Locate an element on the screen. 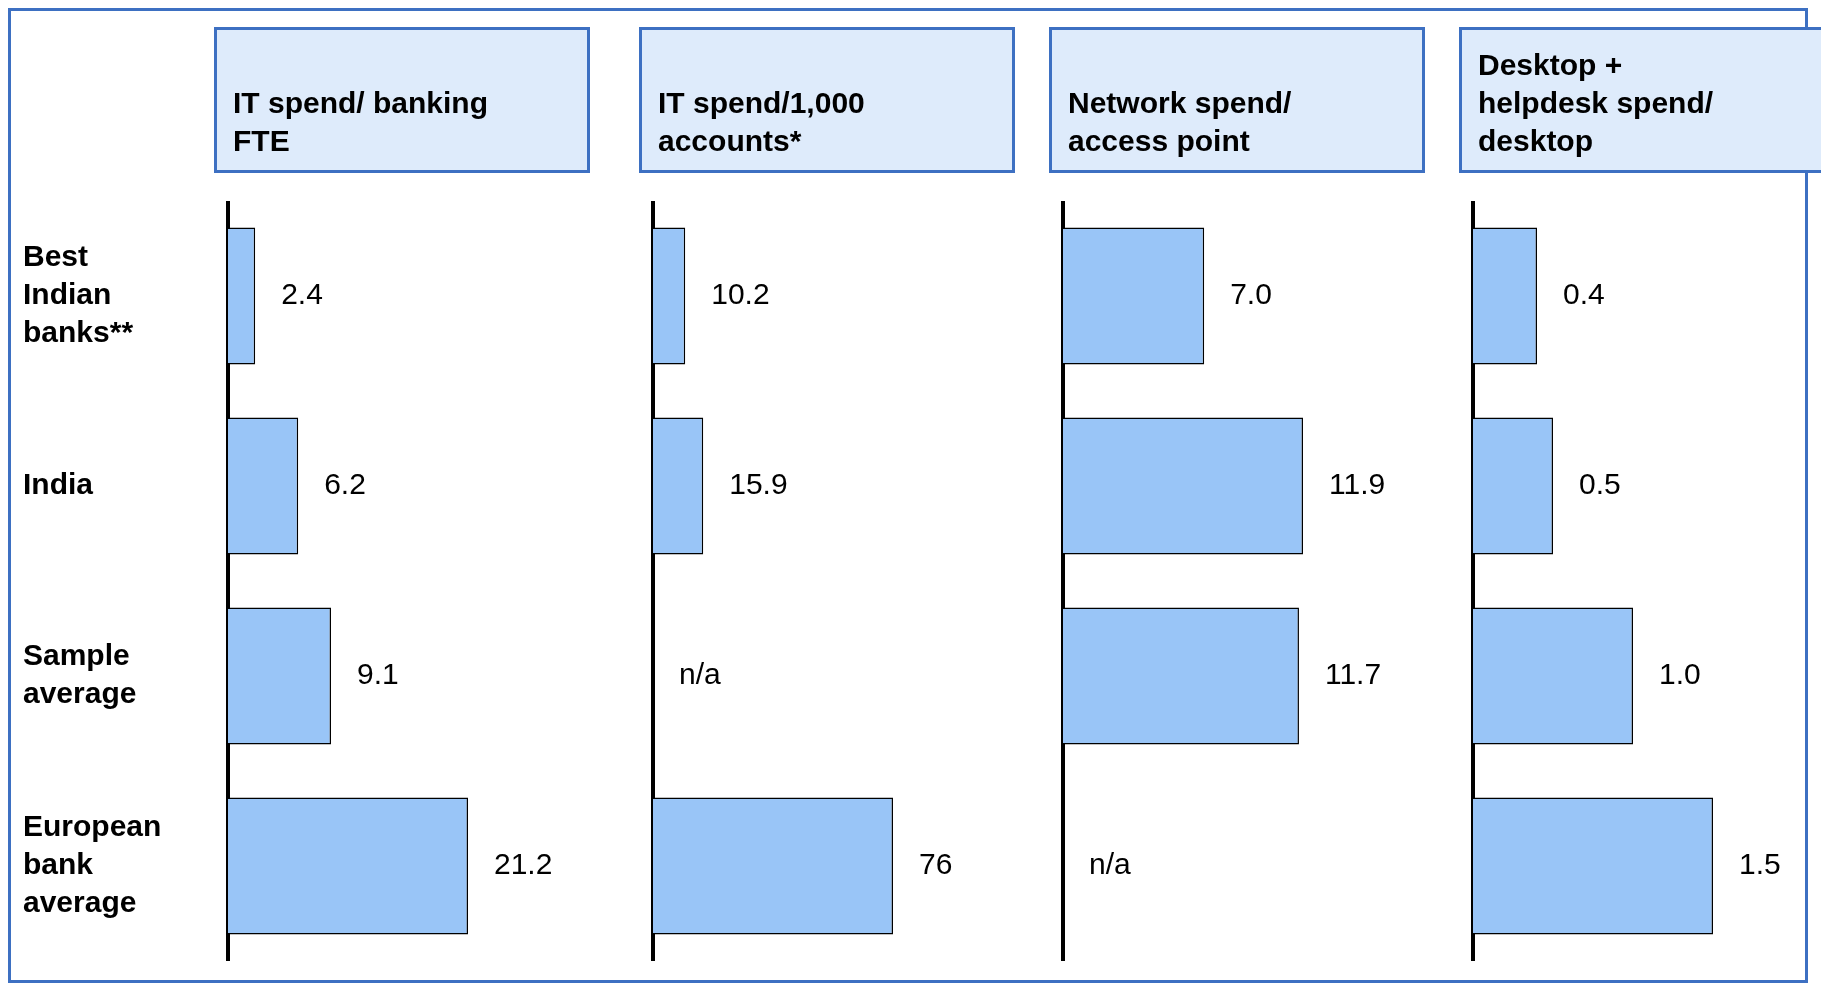  data-label: 11.7 is located at coordinates (1353, 674).